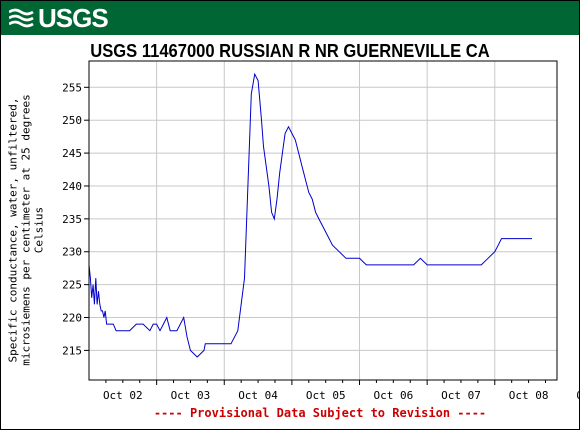 This screenshot has height=430, width=580. Describe the element at coordinates (578, 395) in the screenshot. I see `x-tick-label: Oct 09` at that location.